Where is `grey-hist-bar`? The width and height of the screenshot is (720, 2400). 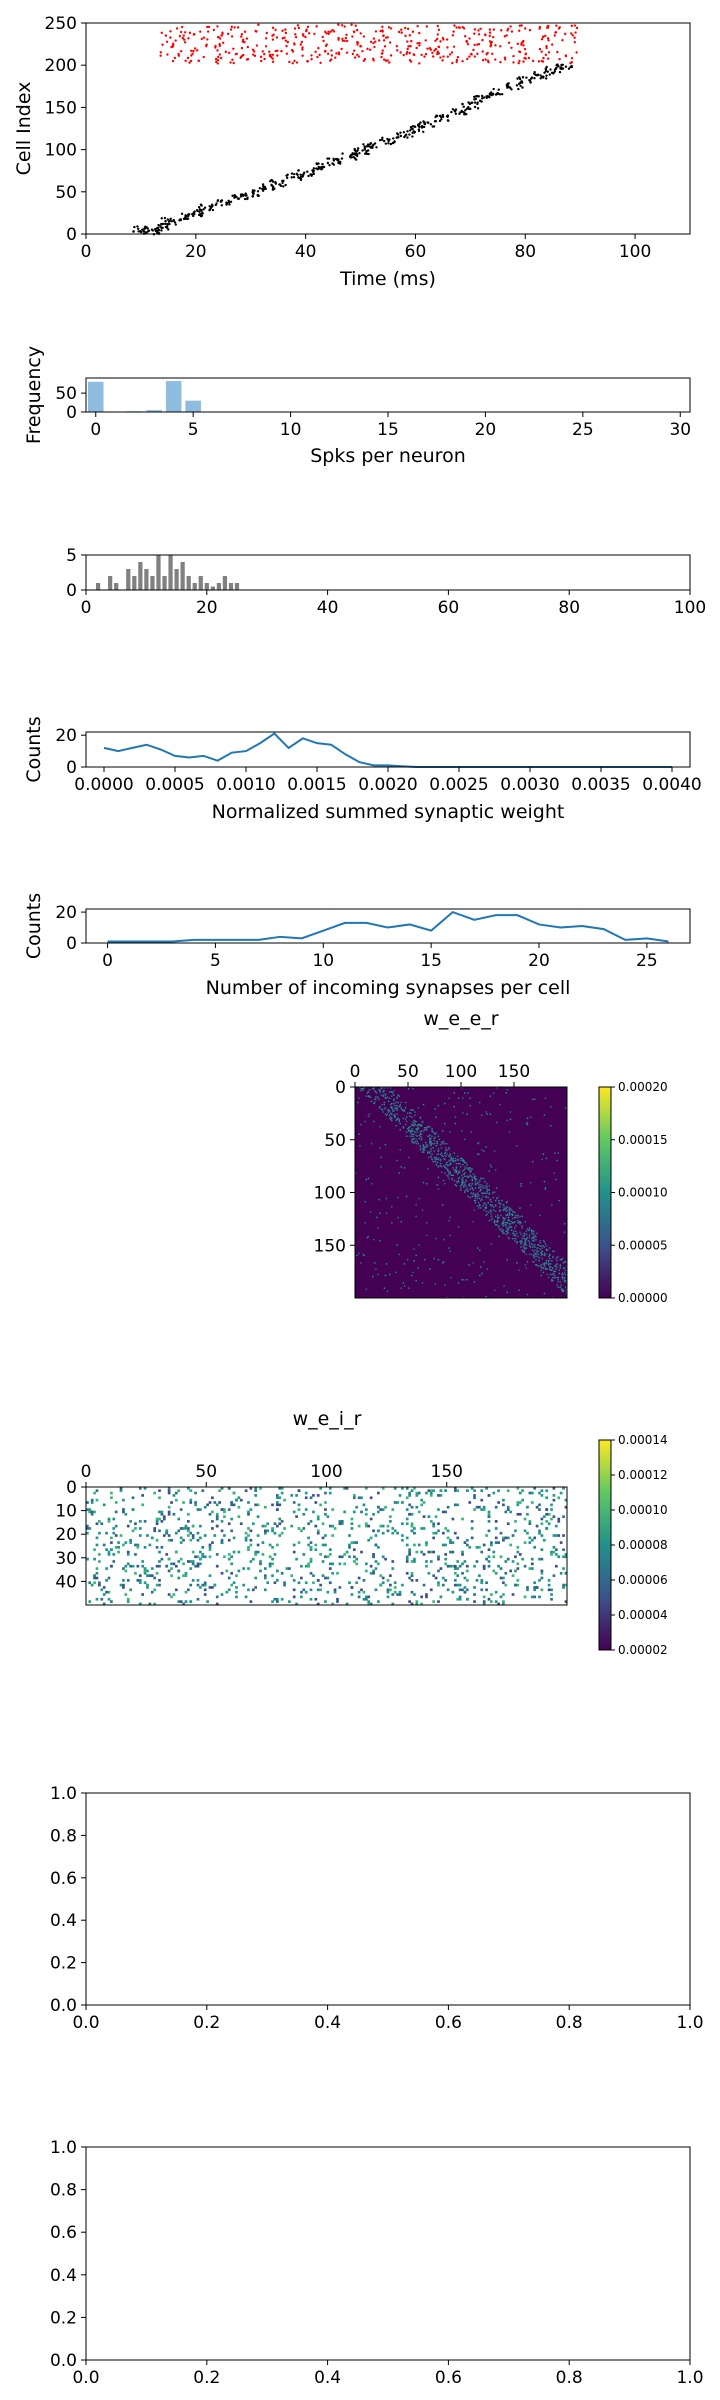
grey-hist-bar is located at coordinates (212, 588).